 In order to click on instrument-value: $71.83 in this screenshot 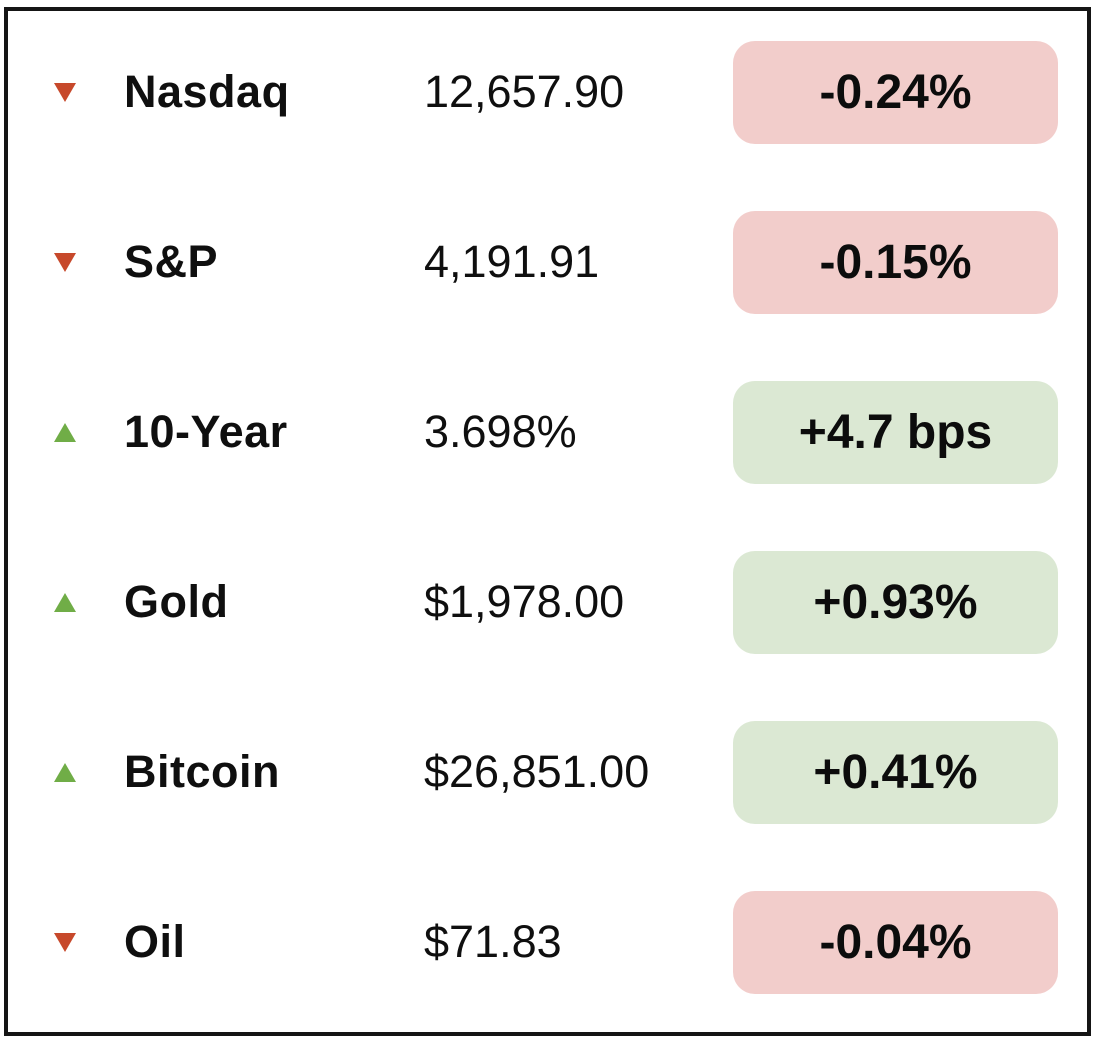, I will do `click(493, 941)`.